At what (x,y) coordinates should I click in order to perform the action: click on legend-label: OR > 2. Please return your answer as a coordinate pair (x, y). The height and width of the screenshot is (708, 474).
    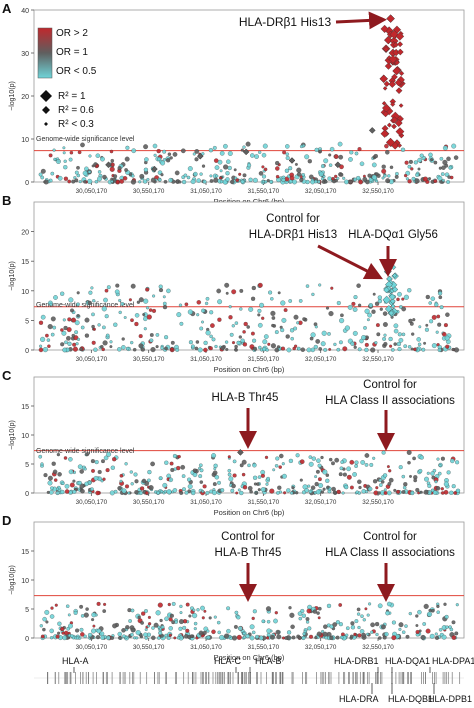
    Looking at the image, I should click on (72, 33).